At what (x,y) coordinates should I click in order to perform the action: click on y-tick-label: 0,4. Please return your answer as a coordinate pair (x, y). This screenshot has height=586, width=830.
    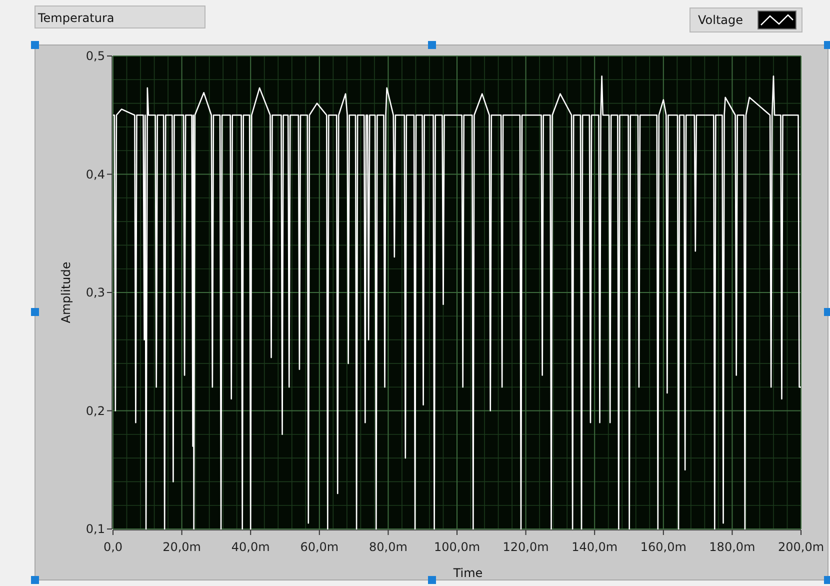
    Looking at the image, I should click on (95, 174).